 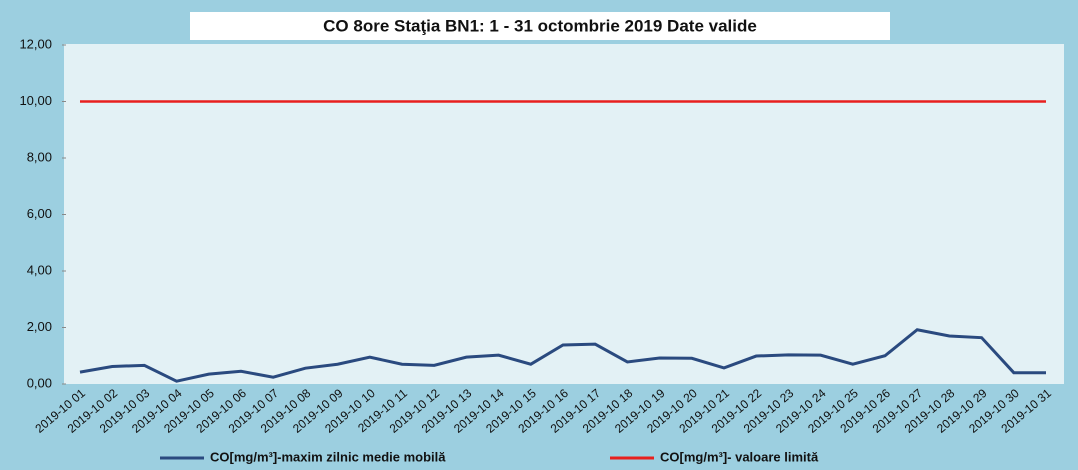 What do you see at coordinates (328, 456) in the screenshot?
I see `legend-label: CO[mg/m³]-maxim zilnic medie mobilă` at bounding box center [328, 456].